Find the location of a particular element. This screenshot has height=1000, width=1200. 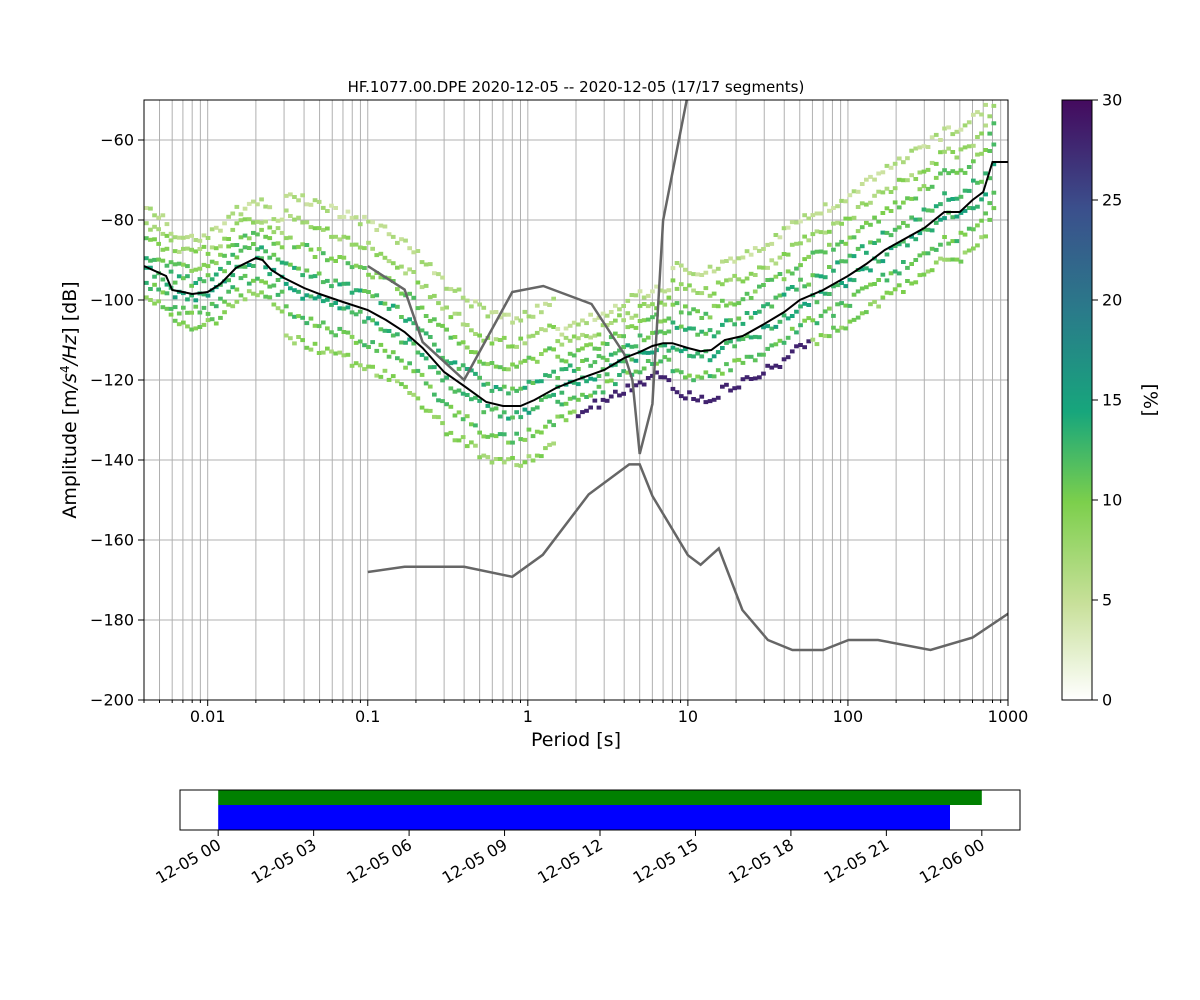

colorbar-tick-label: 15 is located at coordinates (1112, 400).